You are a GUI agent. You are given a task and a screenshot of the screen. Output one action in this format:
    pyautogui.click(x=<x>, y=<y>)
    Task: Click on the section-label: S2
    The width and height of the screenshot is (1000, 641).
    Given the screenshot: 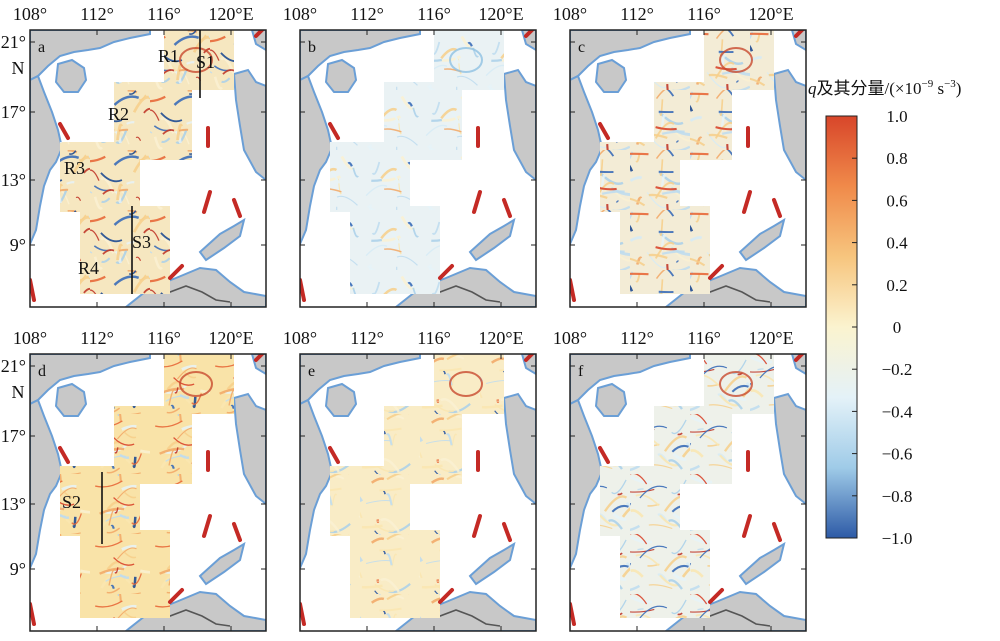 What is the action you would take?
    pyautogui.click(x=71, y=502)
    